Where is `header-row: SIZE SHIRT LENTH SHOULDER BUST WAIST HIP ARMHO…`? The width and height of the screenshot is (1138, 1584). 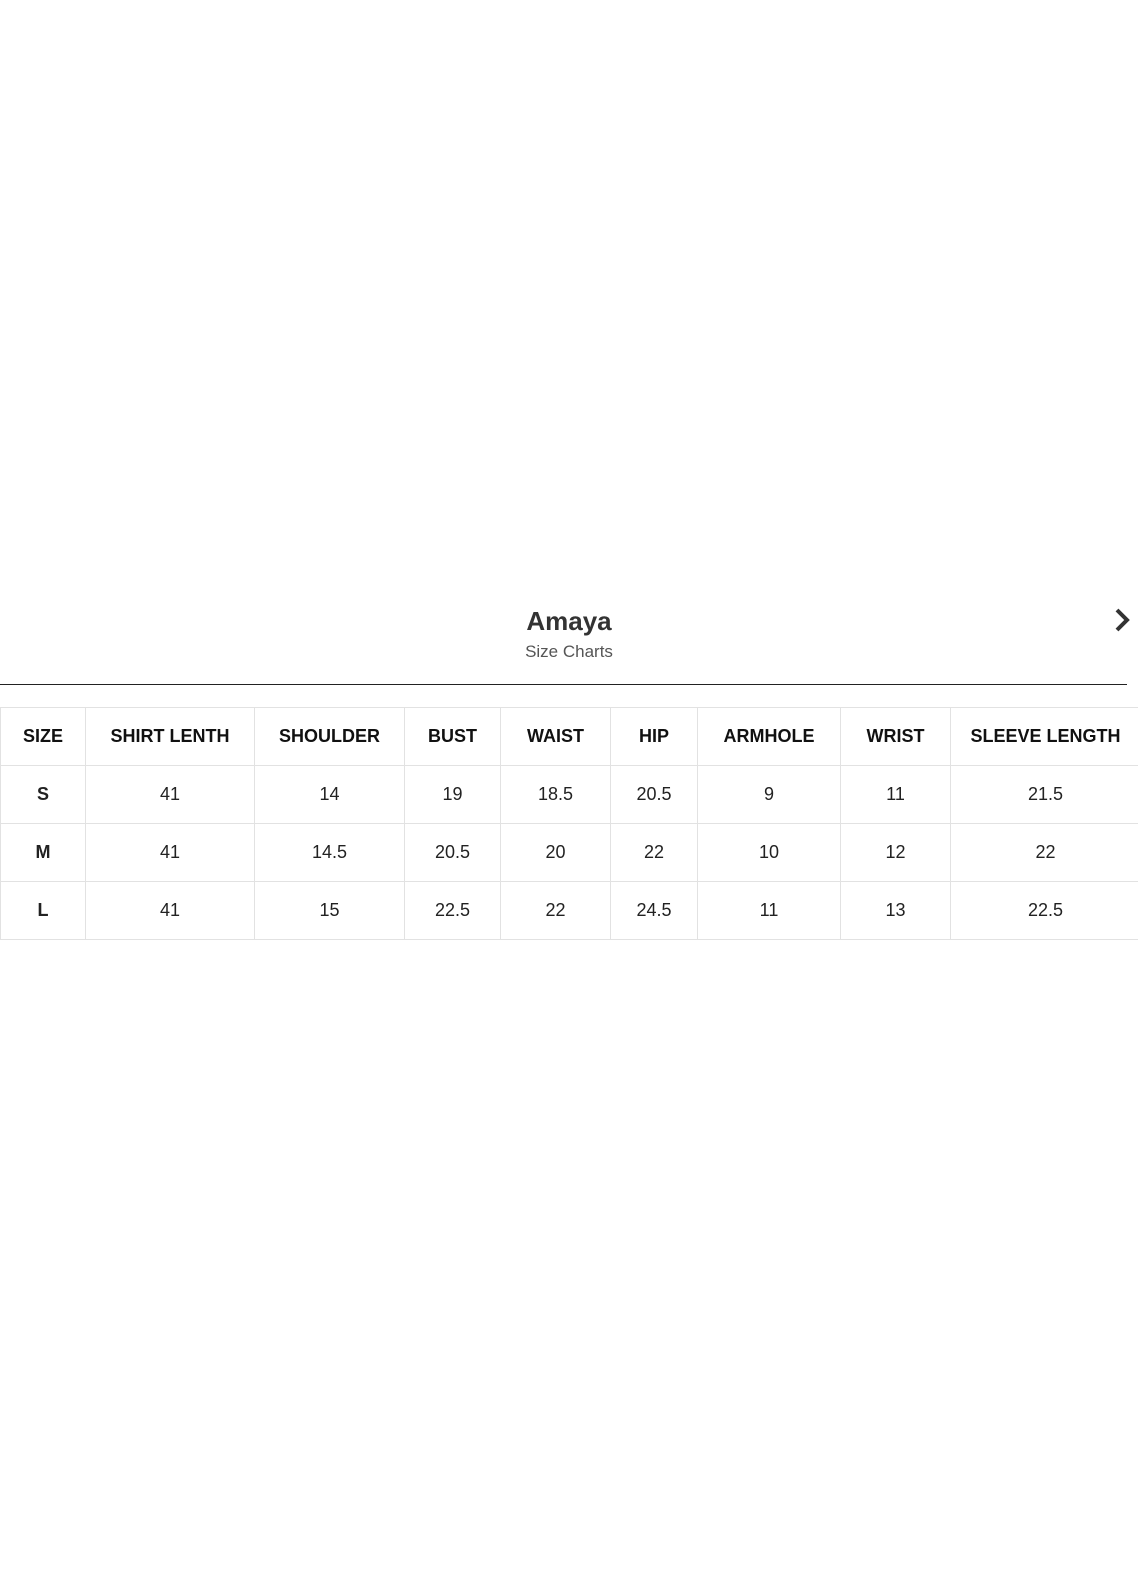 header-row: SIZE SHIRT LENTH SHOULDER BUST WAIST HIP ARMHO… is located at coordinates (569, 736).